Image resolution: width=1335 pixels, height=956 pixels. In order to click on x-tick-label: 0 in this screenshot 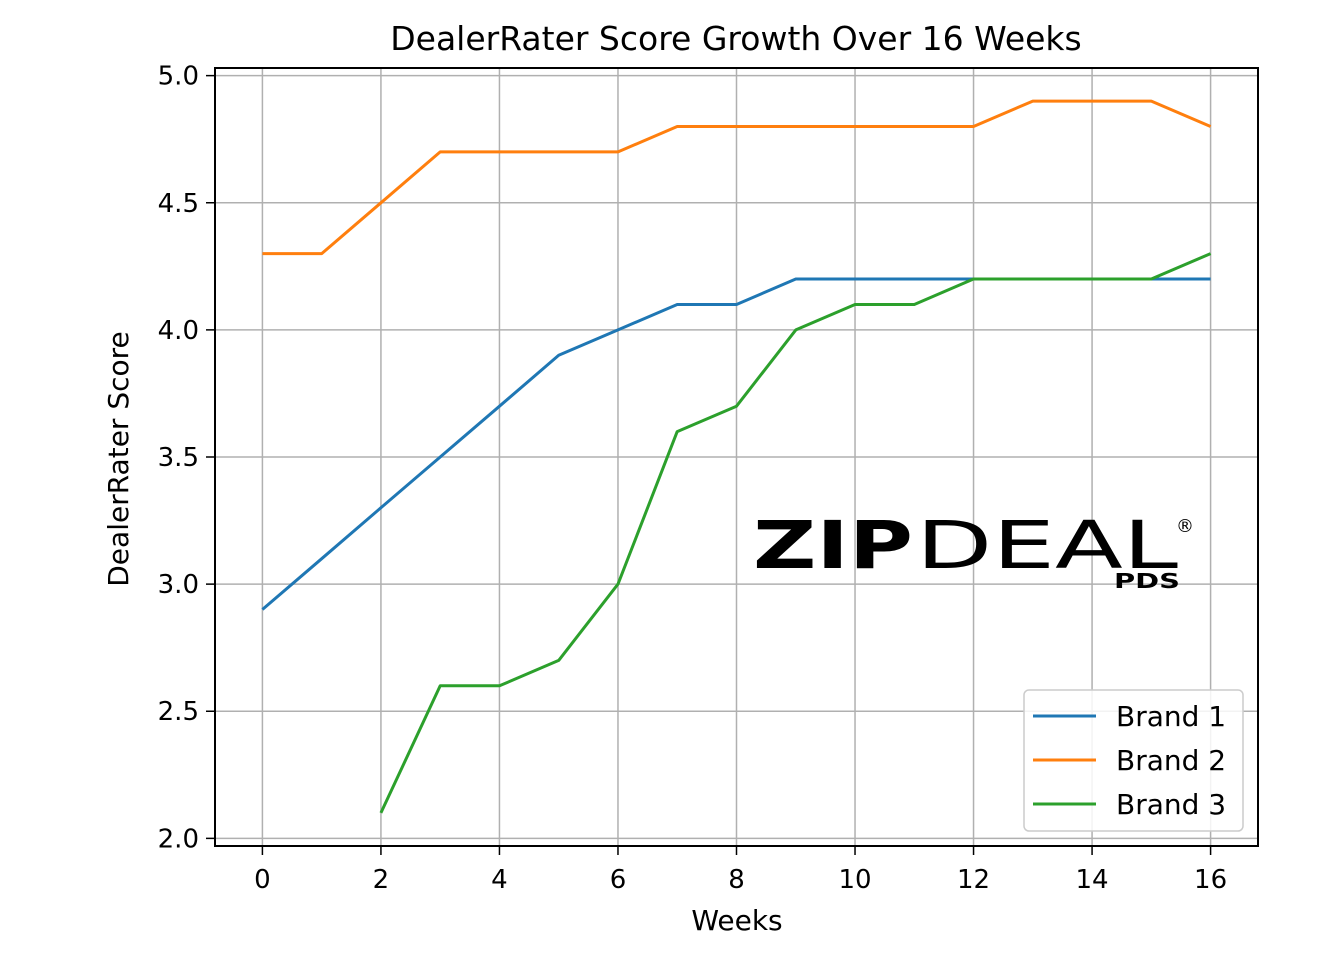, I will do `click(262, 880)`.